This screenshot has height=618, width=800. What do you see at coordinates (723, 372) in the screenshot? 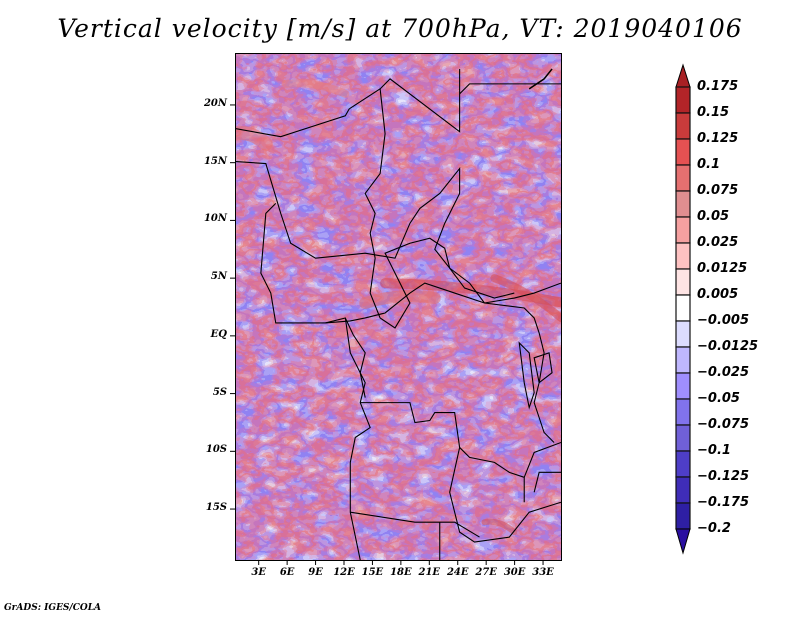
I see `colorbar-label: −0.025` at bounding box center [723, 372].